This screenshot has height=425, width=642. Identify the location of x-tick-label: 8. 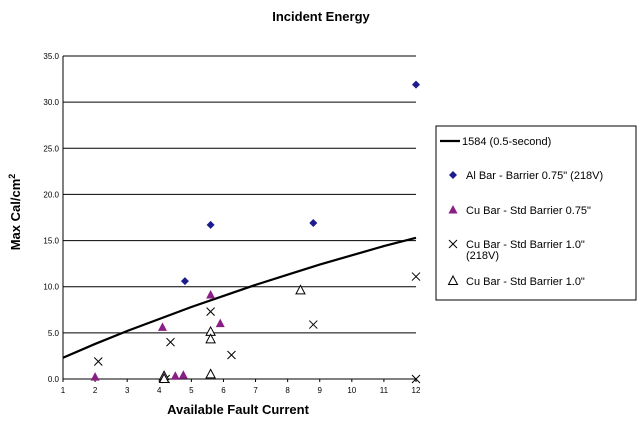
(287, 390).